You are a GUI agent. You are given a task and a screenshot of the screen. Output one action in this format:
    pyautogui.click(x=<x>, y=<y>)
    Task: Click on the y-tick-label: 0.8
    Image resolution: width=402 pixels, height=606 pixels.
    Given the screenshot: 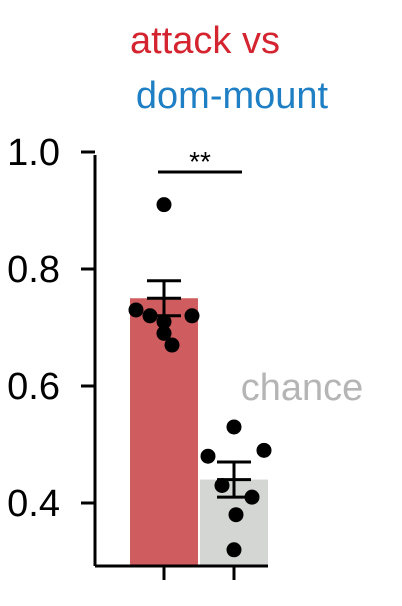 What is the action you would take?
    pyautogui.click(x=33, y=270)
    